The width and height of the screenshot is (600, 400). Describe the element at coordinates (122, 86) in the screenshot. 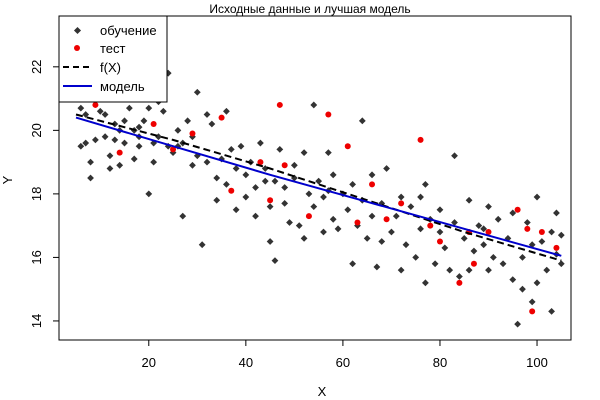

I see `legend-model-label: модель` at that location.